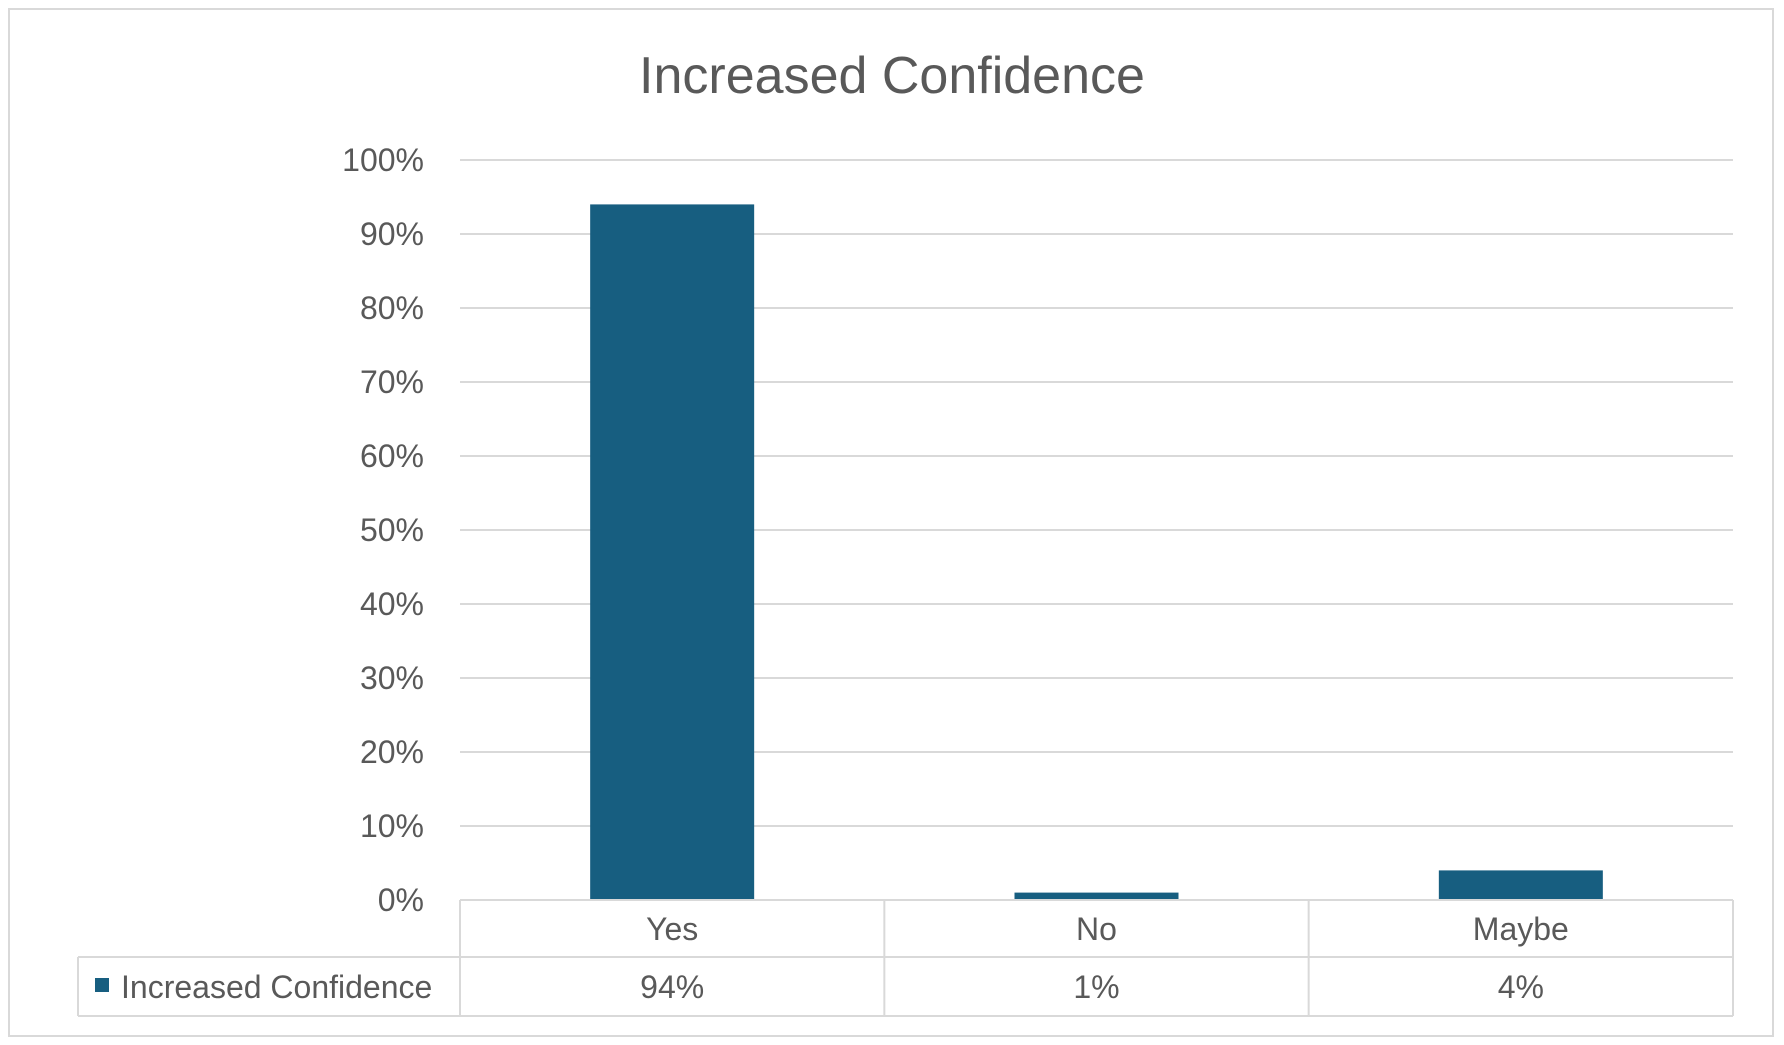 Image resolution: width=1784 pixels, height=1045 pixels. Describe the element at coordinates (1521, 987) in the screenshot. I see `data-table-value: 4%` at that location.